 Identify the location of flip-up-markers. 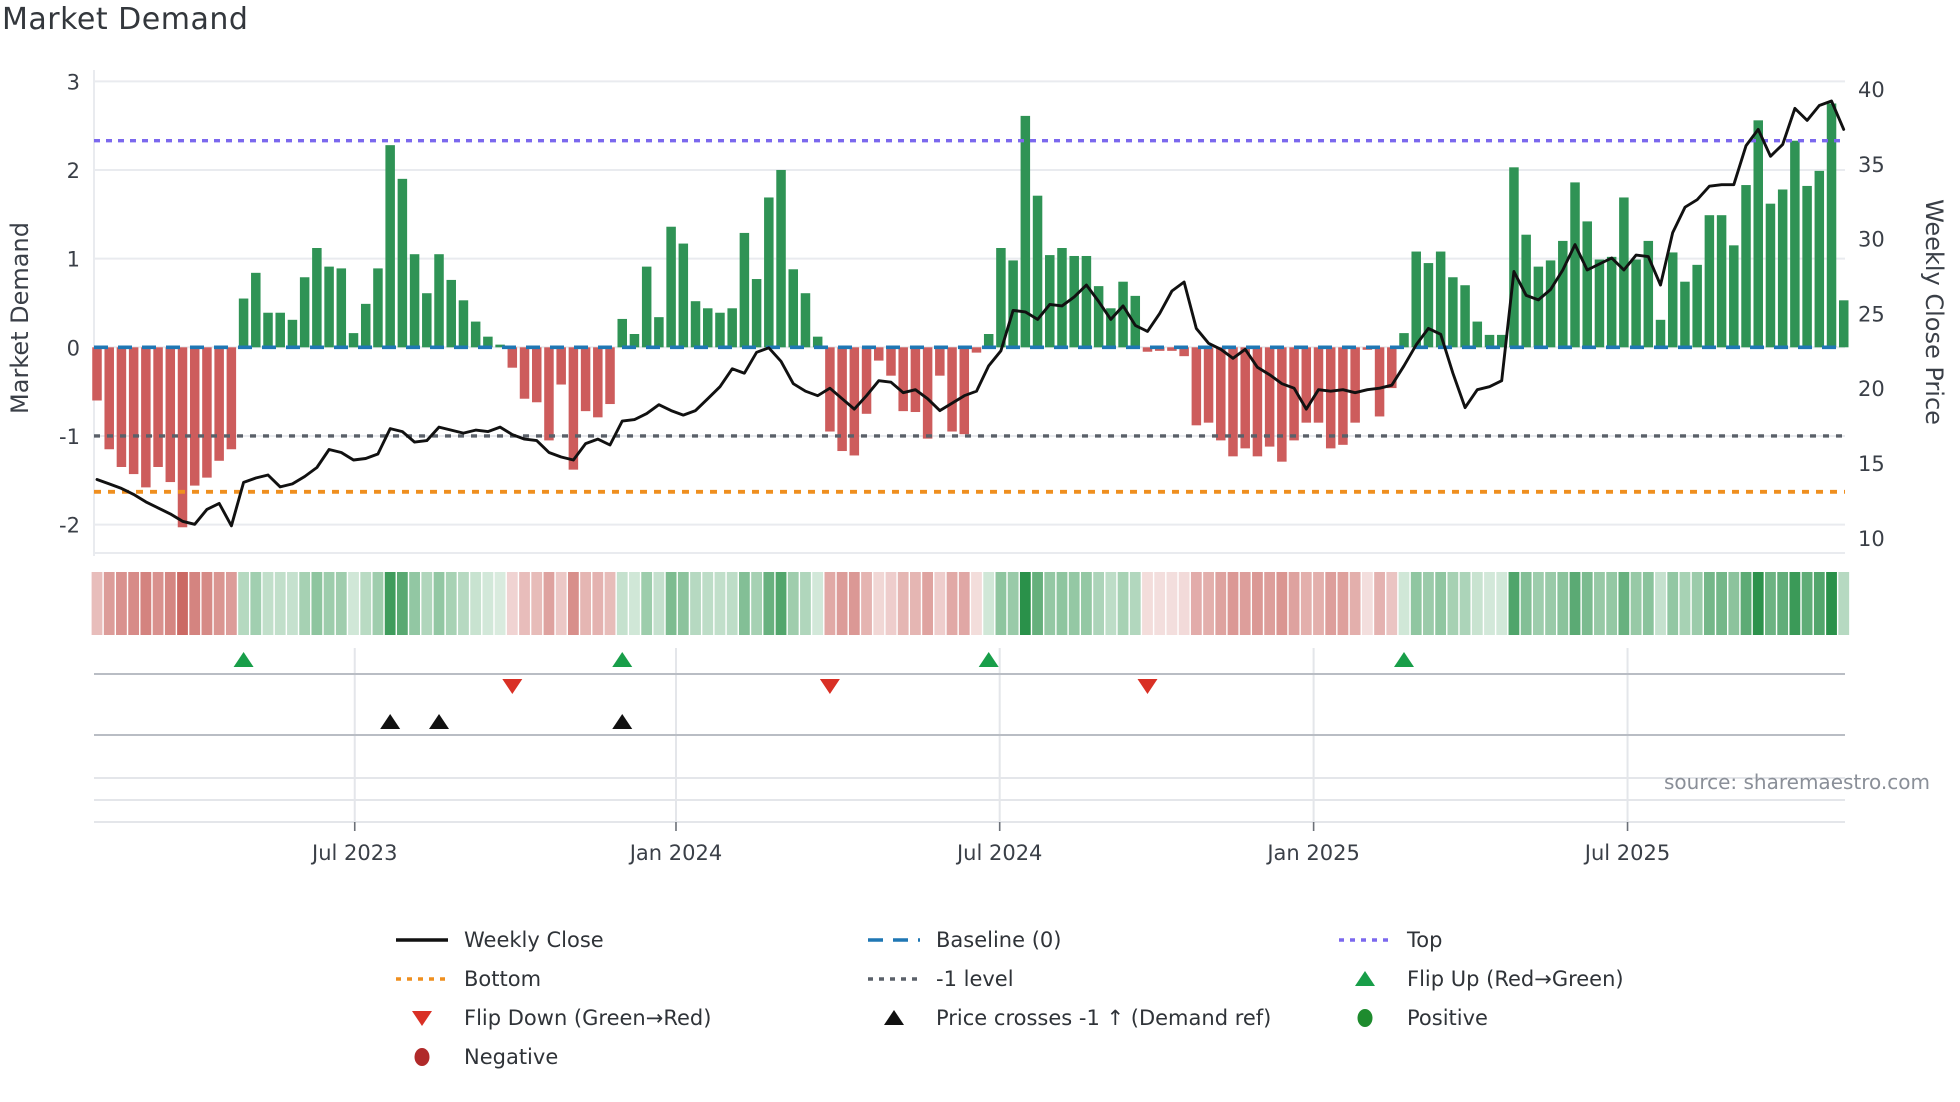
(824, 659).